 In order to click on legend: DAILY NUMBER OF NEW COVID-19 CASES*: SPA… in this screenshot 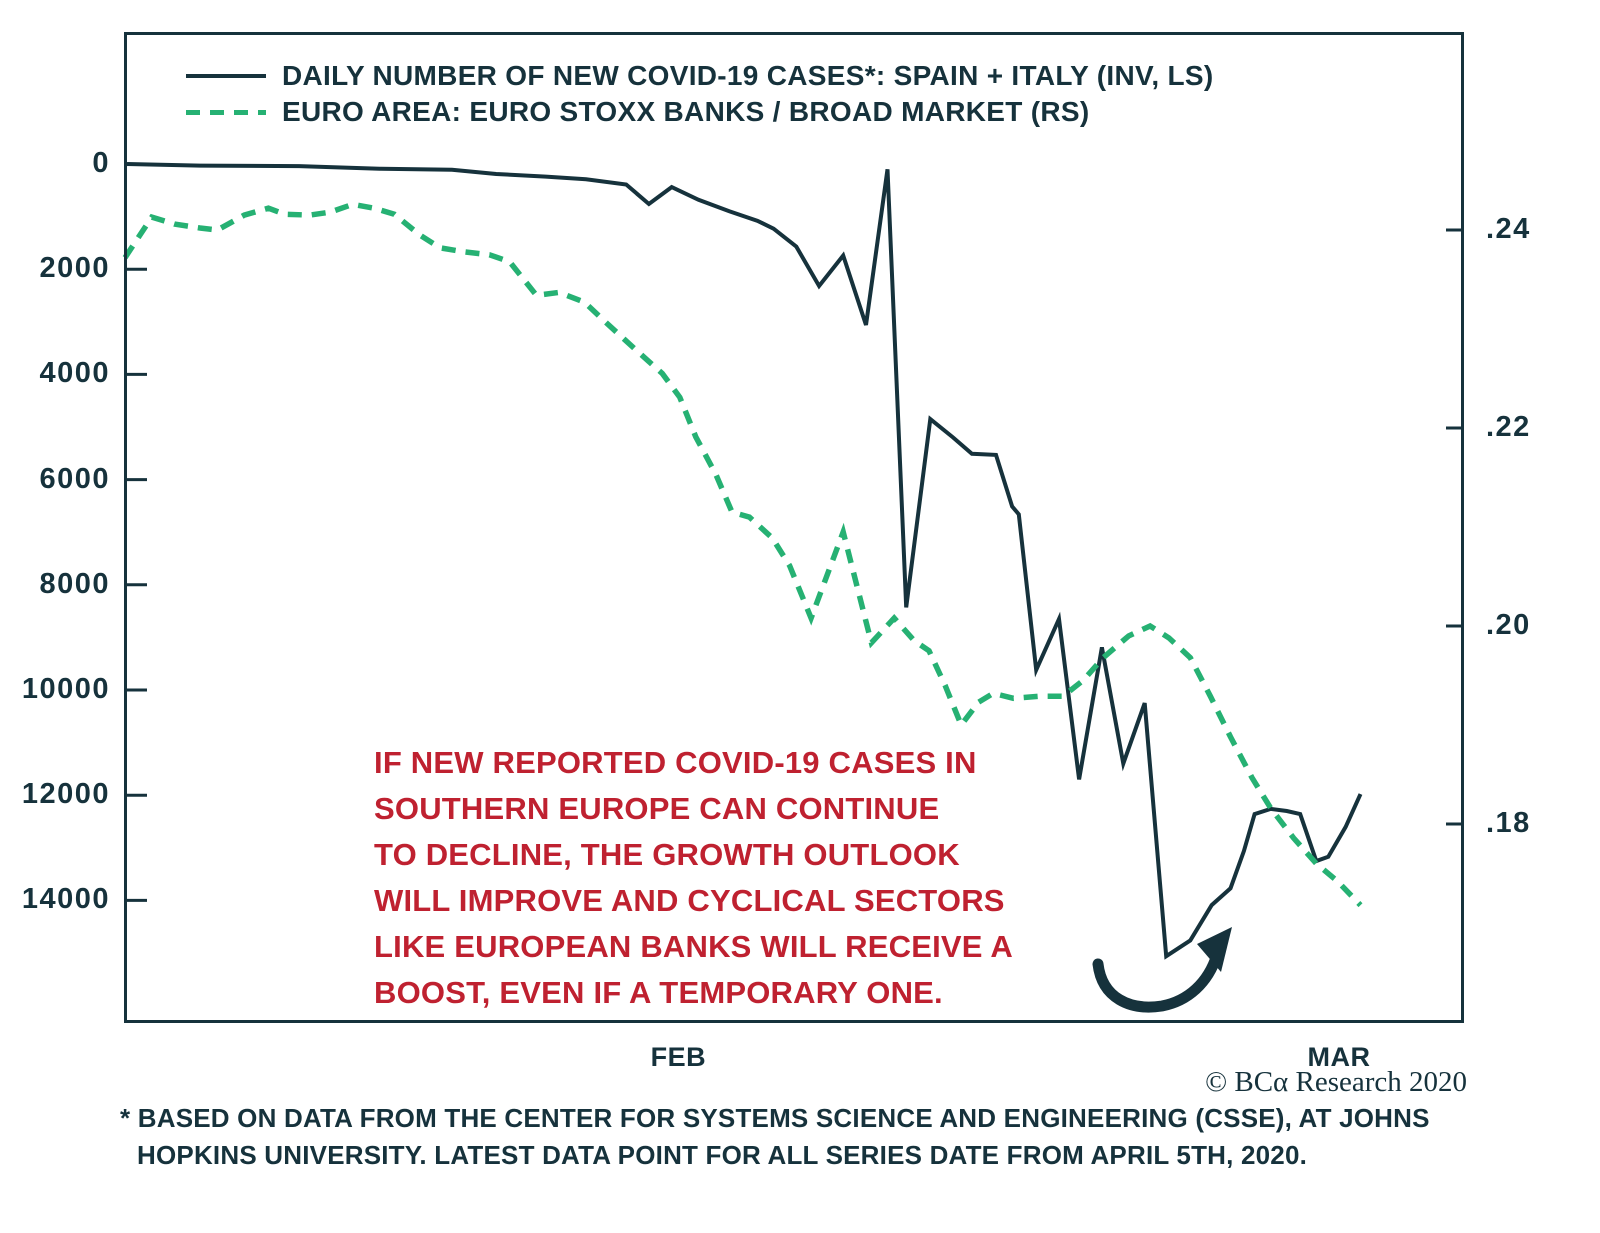, I will do `click(700, 94)`.